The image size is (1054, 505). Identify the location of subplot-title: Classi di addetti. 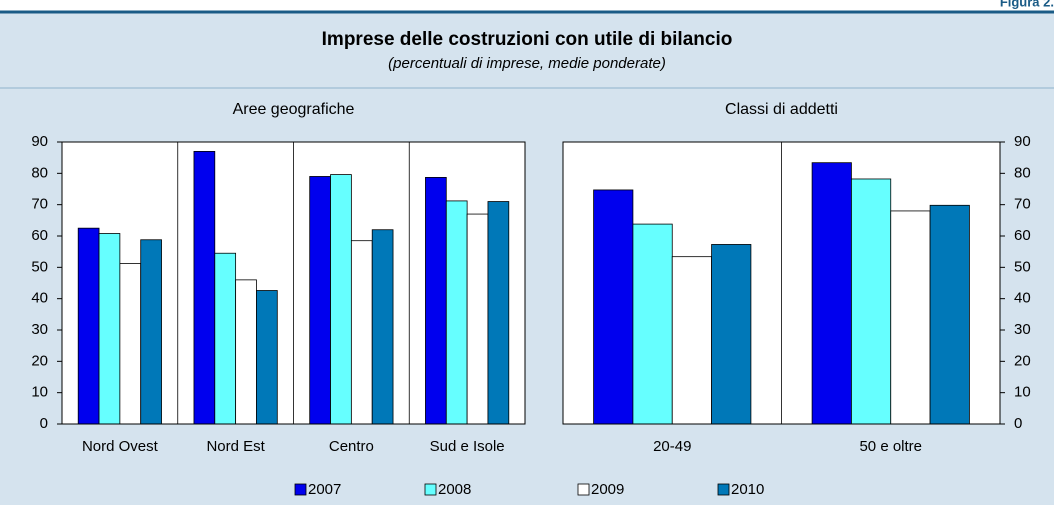
(781, 109).